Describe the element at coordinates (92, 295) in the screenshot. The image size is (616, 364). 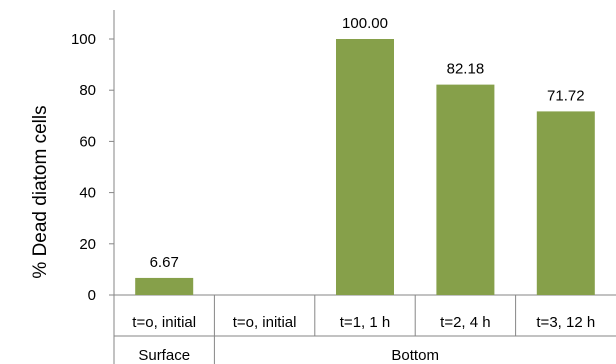
I see `y-tick-label: 0` at that location.